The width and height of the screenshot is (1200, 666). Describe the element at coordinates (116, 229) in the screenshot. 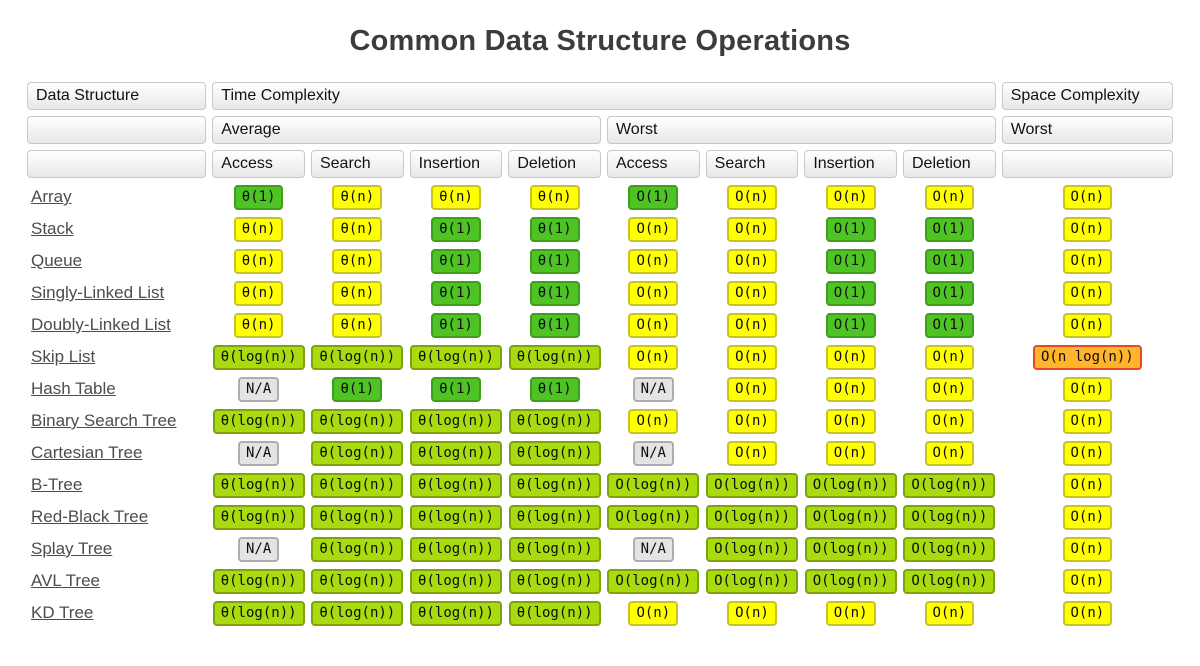

I see `row-label-cell: Stack` at that location.